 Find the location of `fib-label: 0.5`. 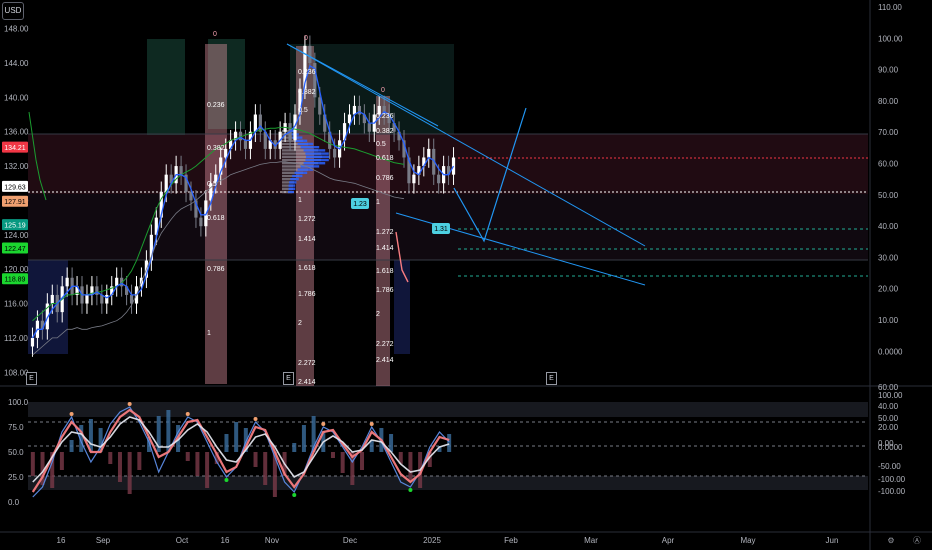

fib-label: 0.5 is located at coordinates (212, 184).